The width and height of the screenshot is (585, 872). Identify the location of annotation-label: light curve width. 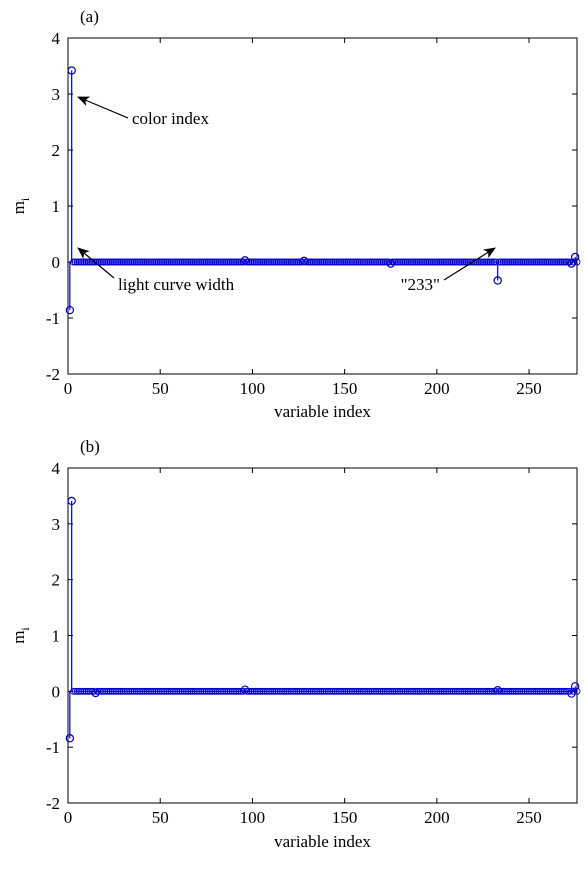
(176, 284).